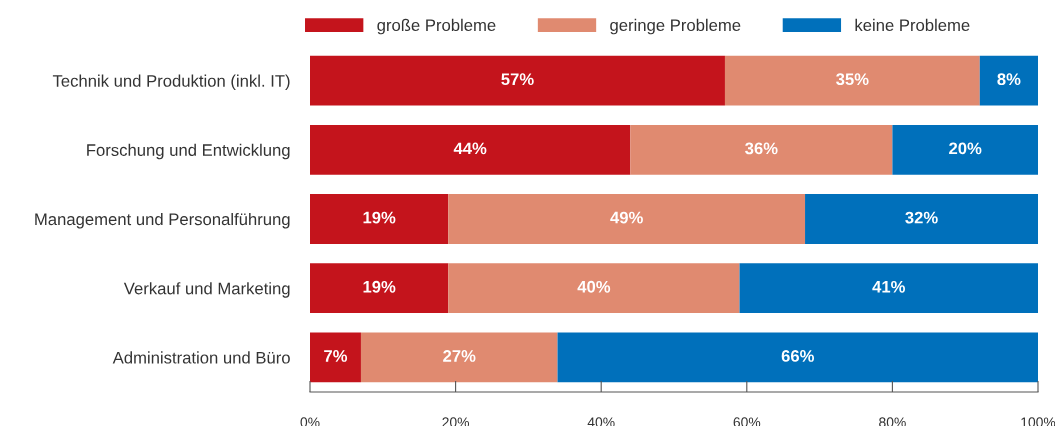 Image resolution: width=1055 pixels, height=426 pixels. I want to click on y-tick-label: Management und Personalführung, so click(162, 220).